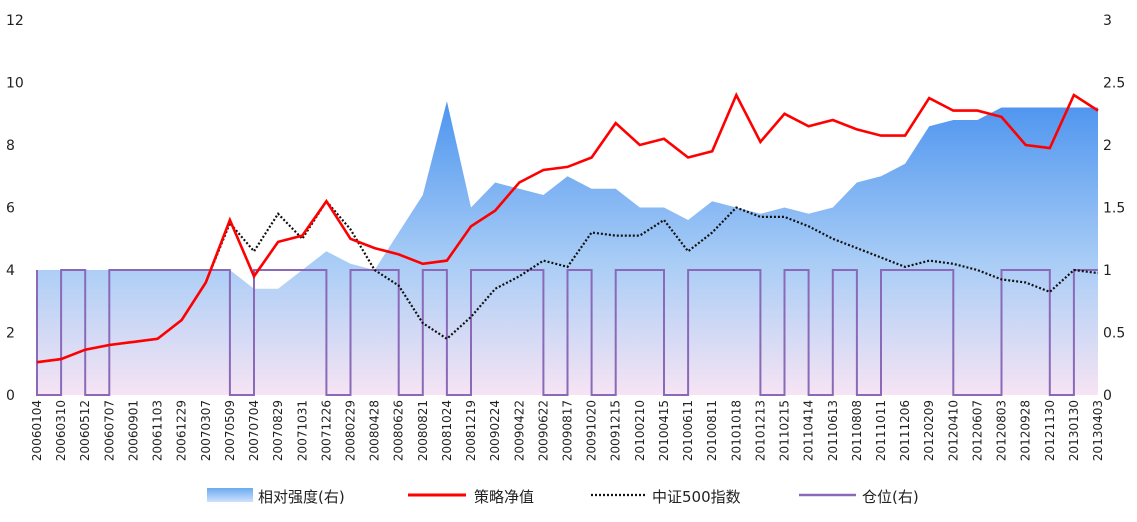  I want to click on x-axis-tick-label: 20070829, so click(278, 430).